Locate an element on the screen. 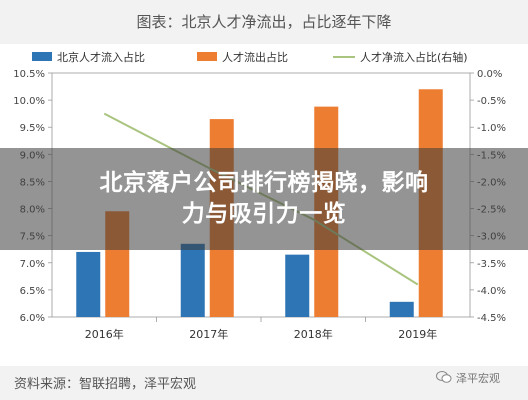  right-tick-label: -4.0% is located at coordinates (491, 291).